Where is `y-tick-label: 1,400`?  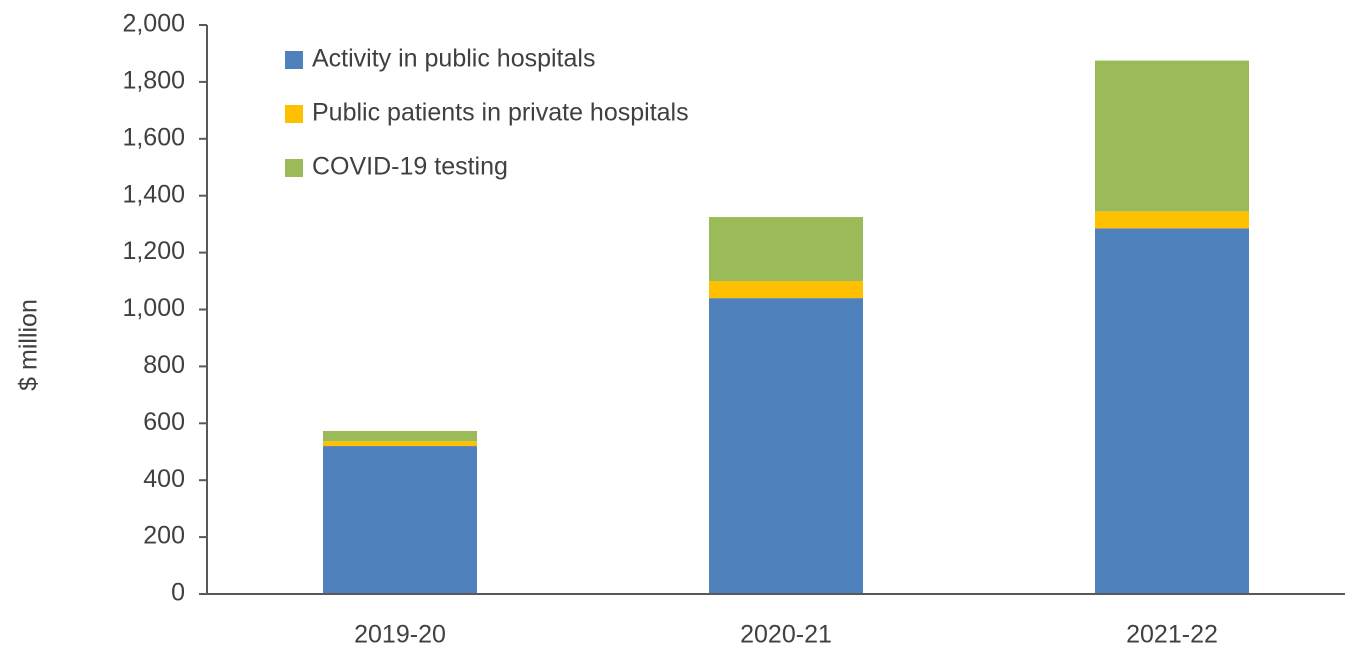
y-tick-label: 1,400 is located at coordinates (153, 194).